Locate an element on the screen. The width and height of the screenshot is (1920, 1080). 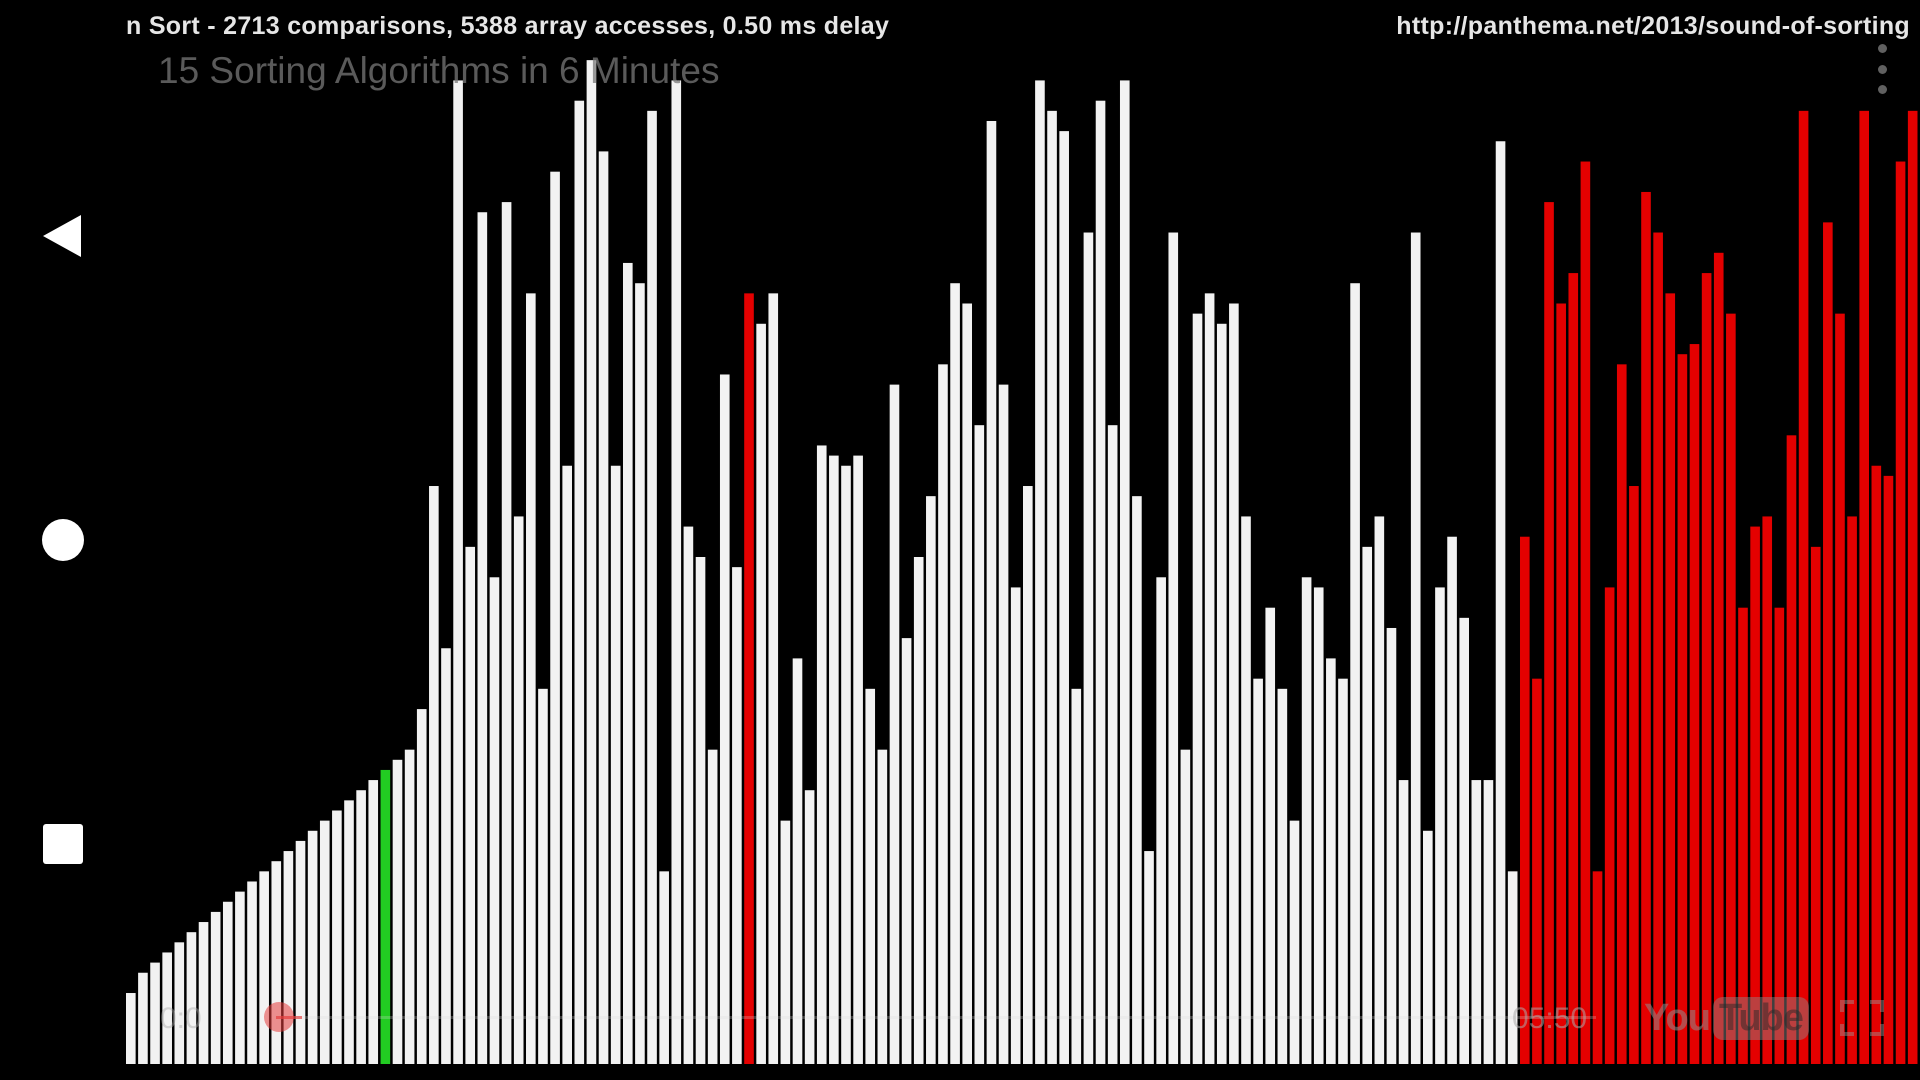
more-options-button is located at coordinates (1882, 69).